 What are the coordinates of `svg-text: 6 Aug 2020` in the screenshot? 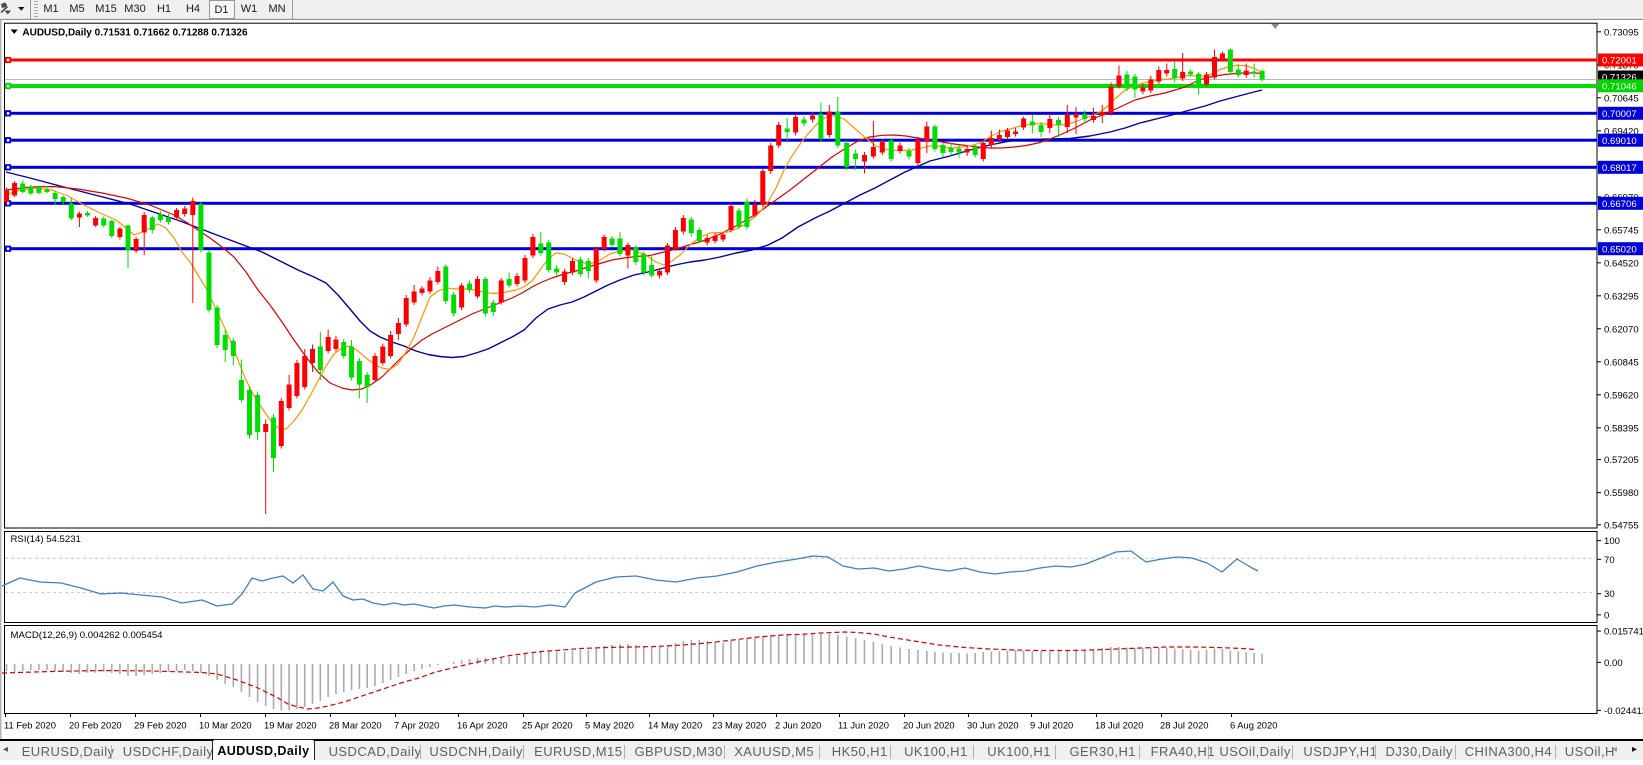 It's located at (1253, 725).